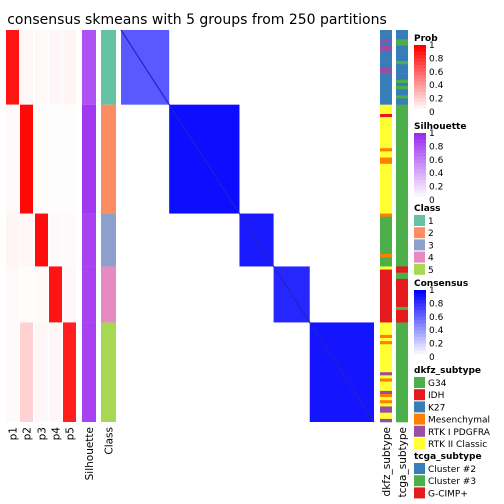  I want to click on consensus-legend-tick: 1, so click(432, 291).